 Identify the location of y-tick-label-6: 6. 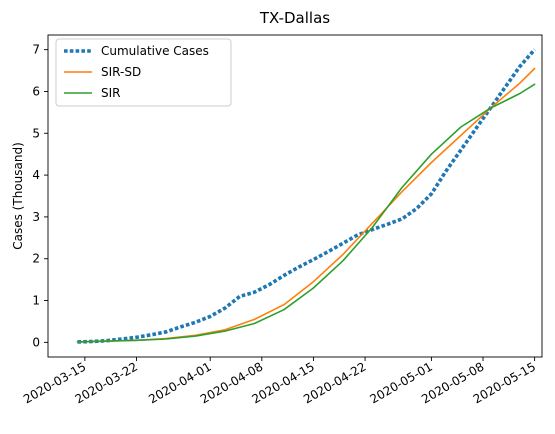
(36, 91).